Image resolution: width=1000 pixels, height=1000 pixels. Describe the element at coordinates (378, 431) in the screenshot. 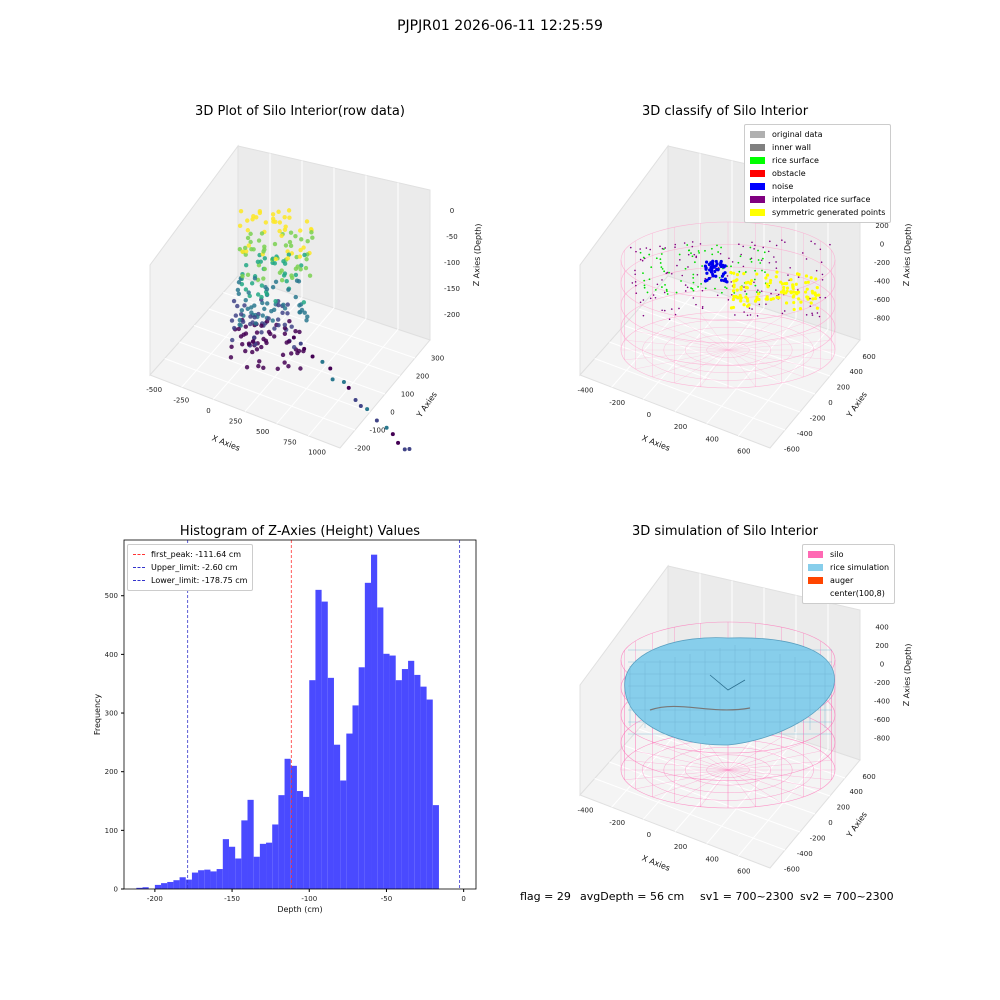

I see `y-tick-label: -100` at that location.